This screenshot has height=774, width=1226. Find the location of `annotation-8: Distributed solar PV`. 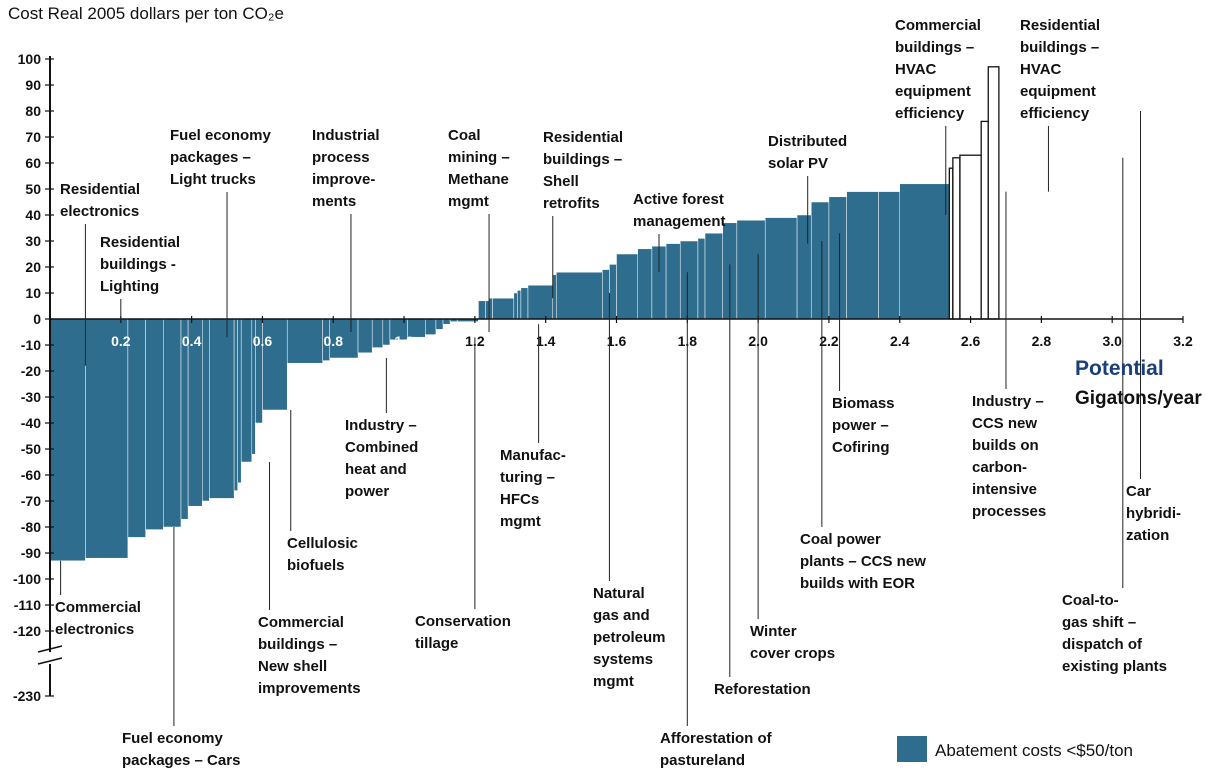

annotation-8: Distributed solar PV is located at coordinates (807, 152).